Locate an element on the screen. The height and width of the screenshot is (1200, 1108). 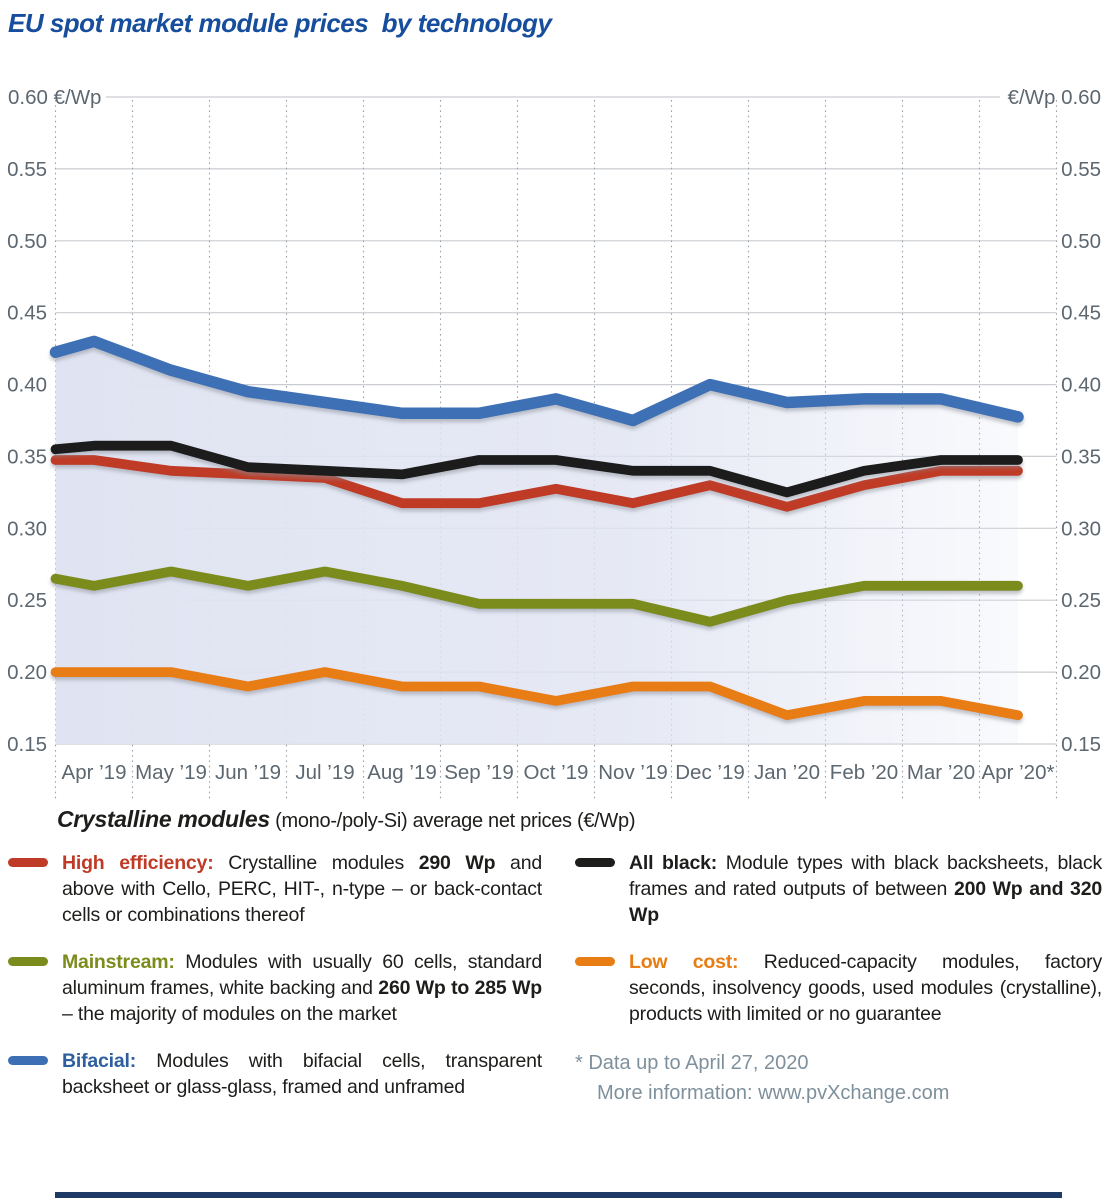
series-line-mainstream is located at coordinates (536, 596).